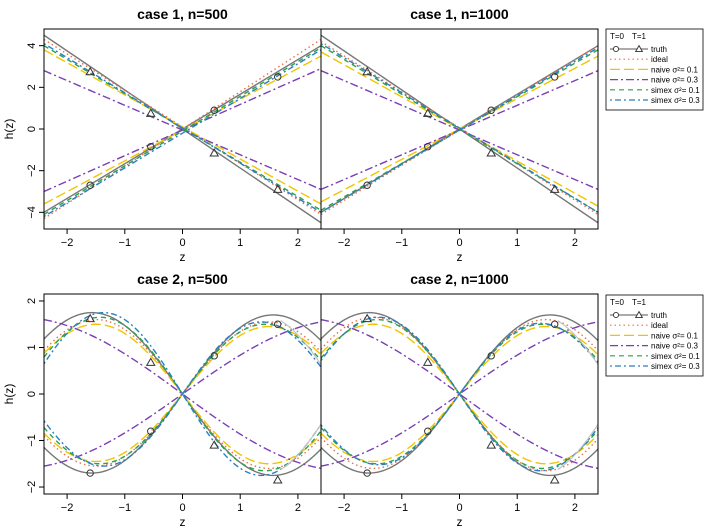  What do you see at coordinates (459, 279) in the screenshot?
I see `panel-title: case 2, n=1000` at bounding box center [459, 279].